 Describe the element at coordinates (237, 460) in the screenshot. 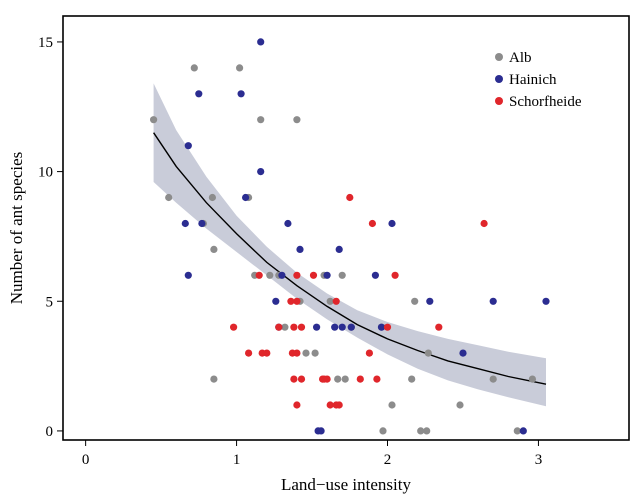

I see `x-tick-label-1: 1` at that location.